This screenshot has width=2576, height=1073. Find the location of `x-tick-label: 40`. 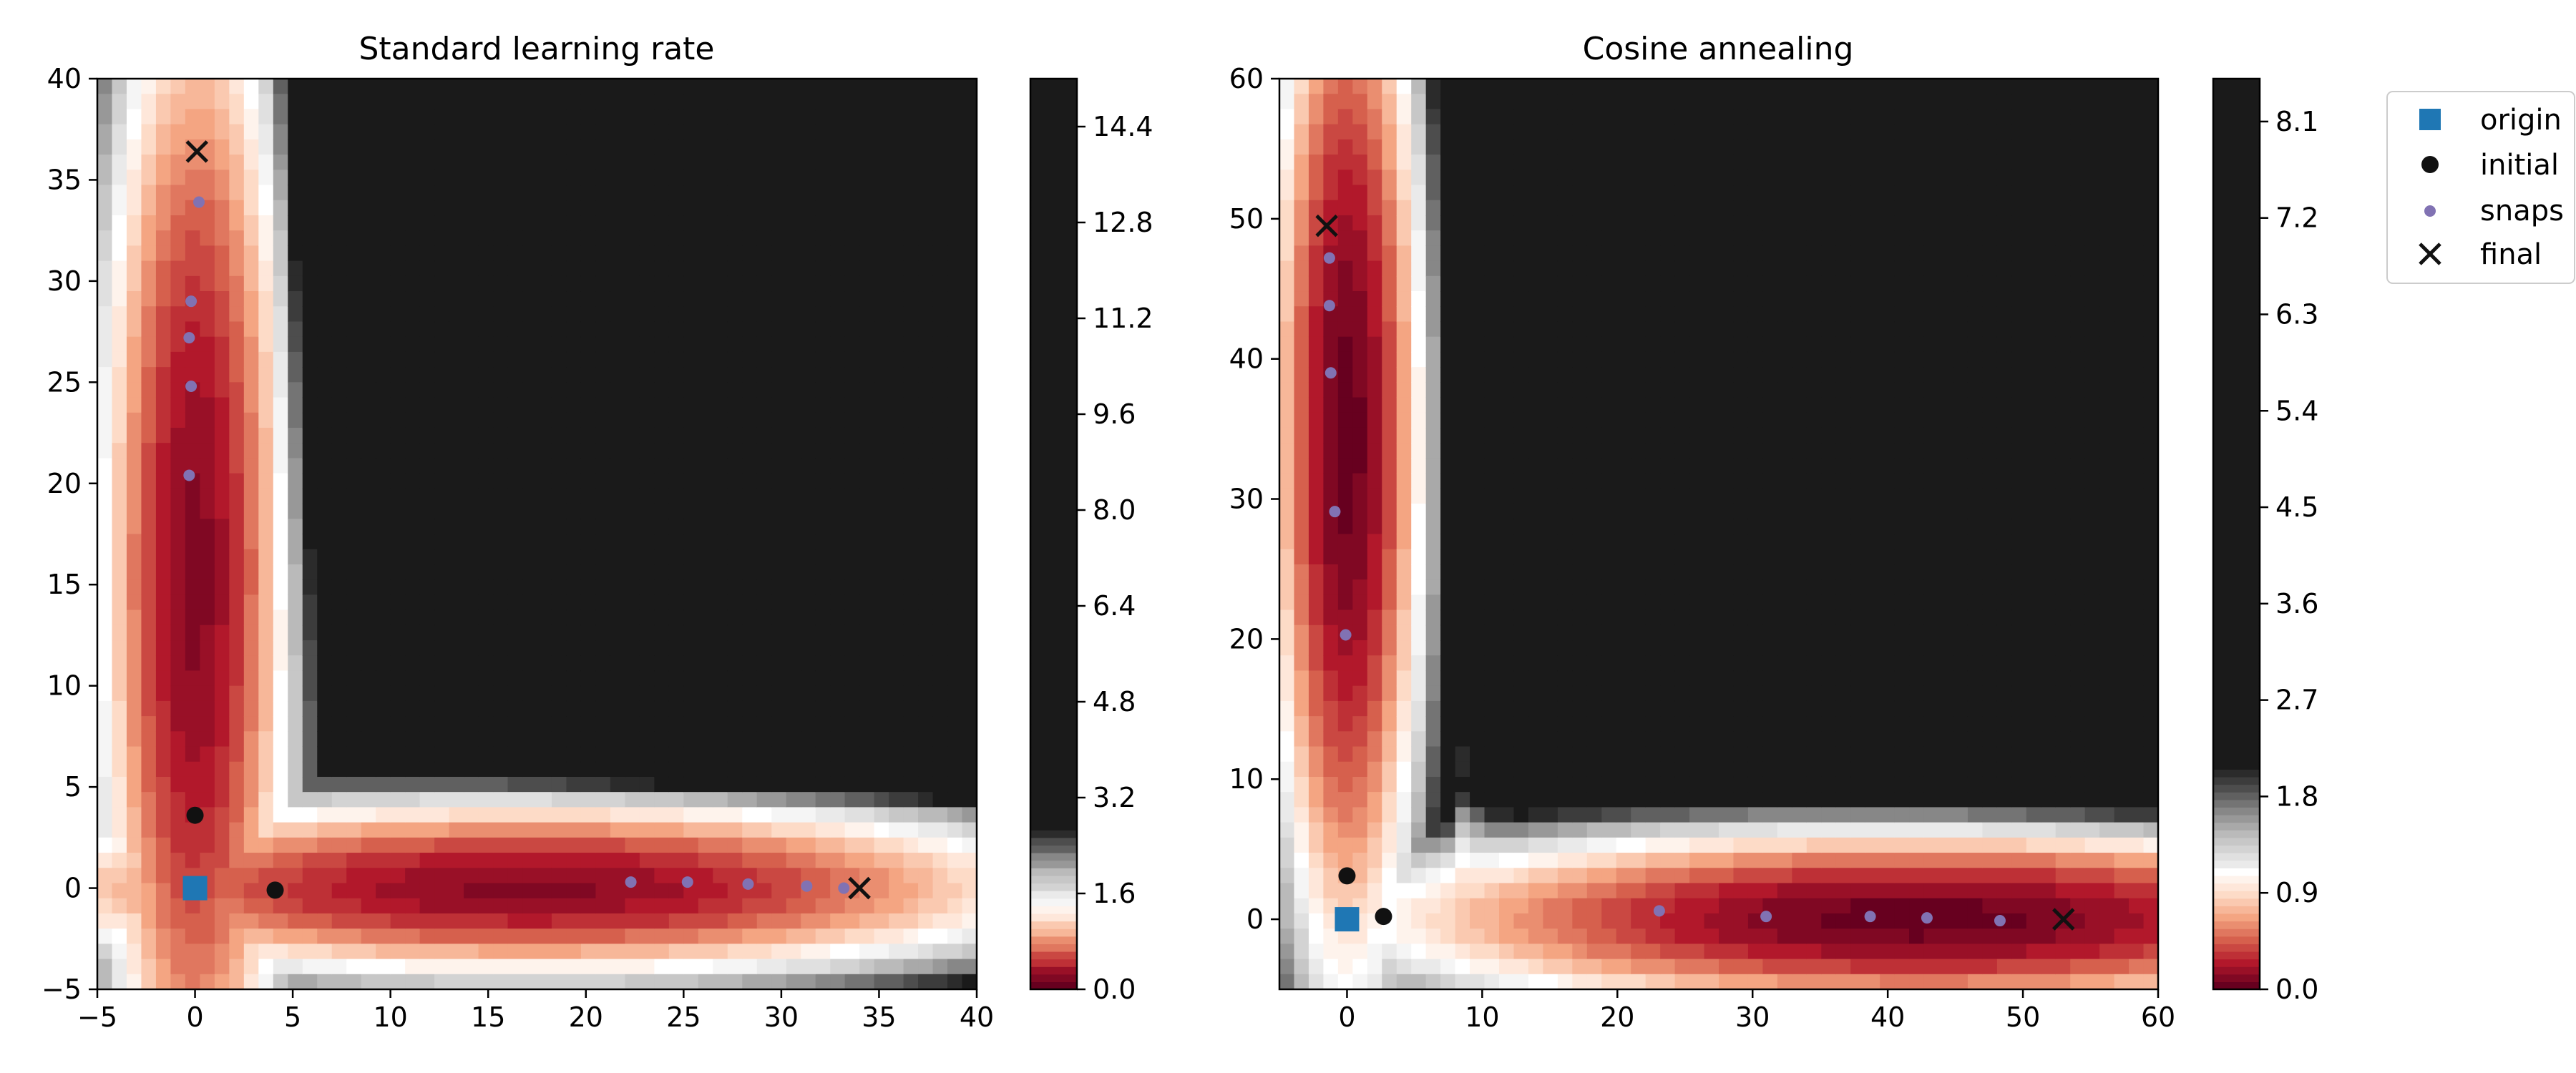

x-tick-label: 40 is located at coordinates (977, 1017).